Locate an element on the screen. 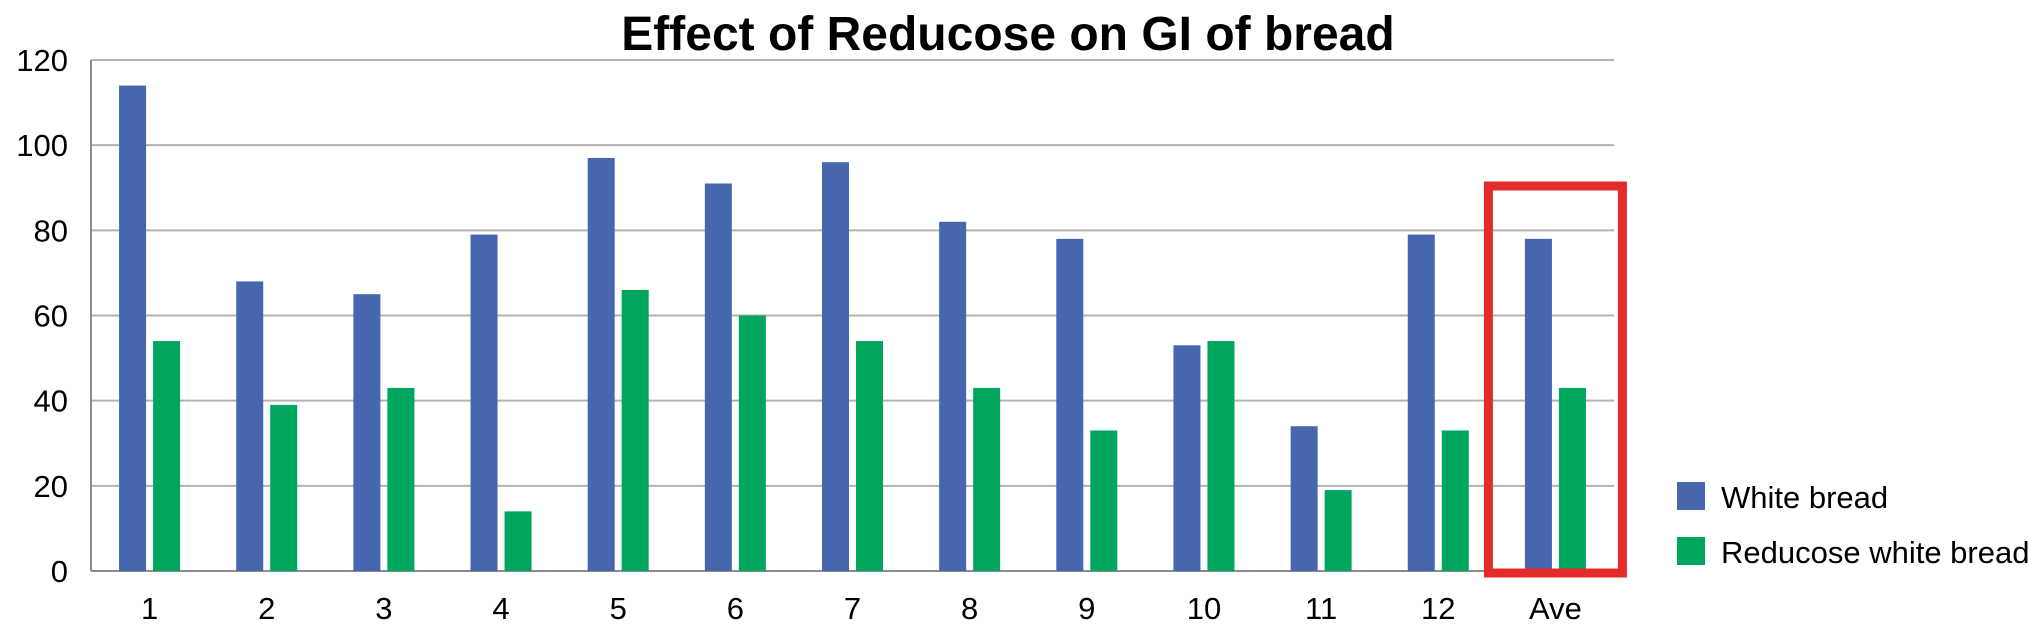 Image resolution: width=2030 pixels, height=641 pixels. x-tick-label: 12 is located at coordinates (1438, 608).